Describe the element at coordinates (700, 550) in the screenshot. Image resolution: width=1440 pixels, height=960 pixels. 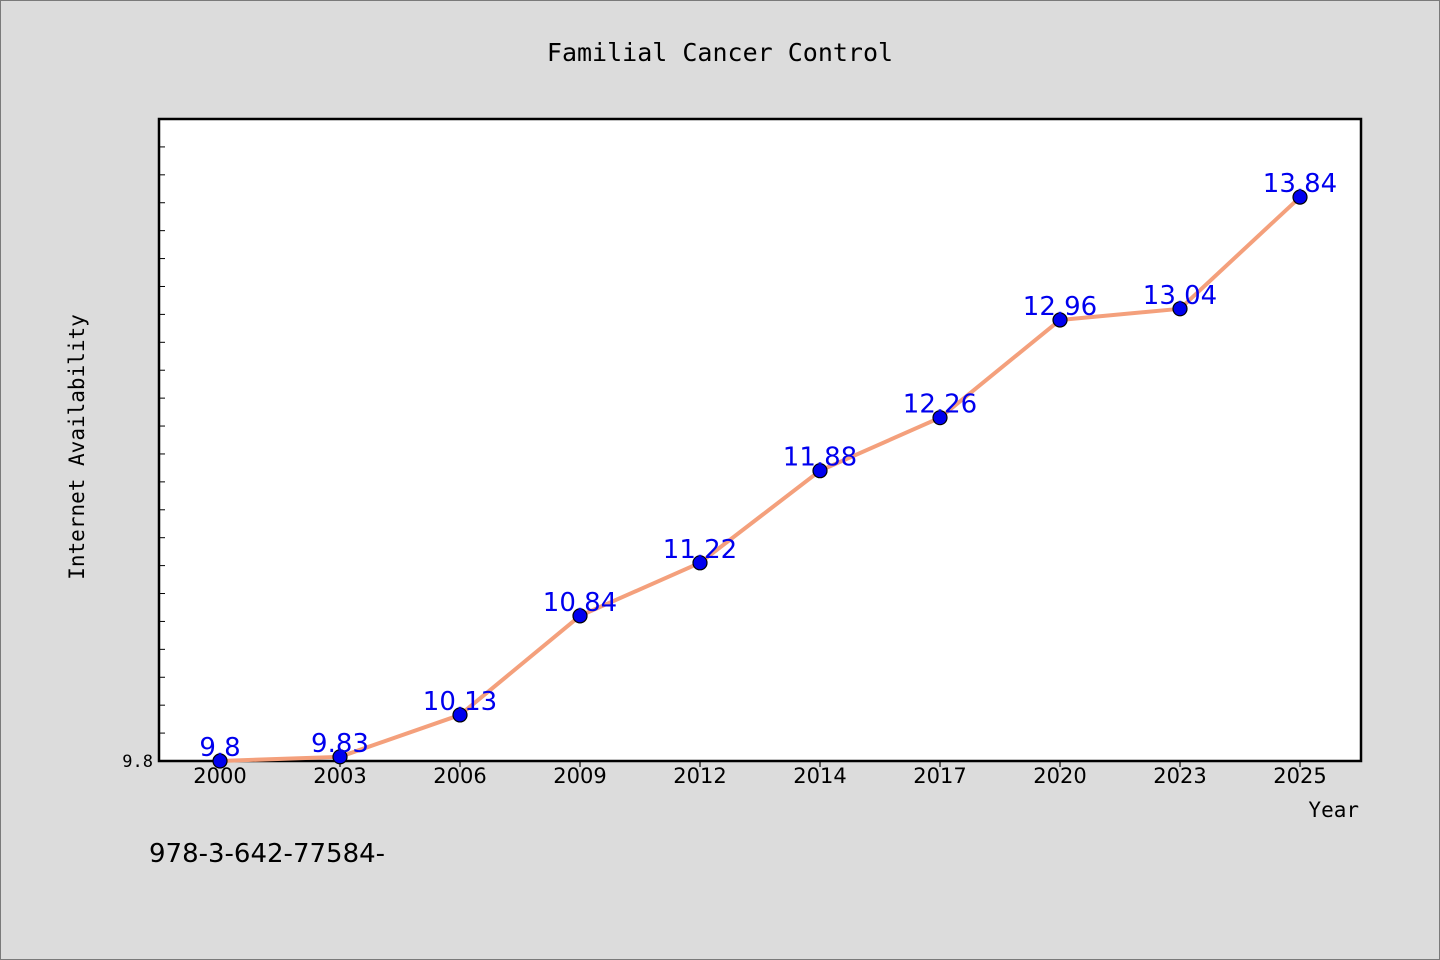
I see `data-label: 11.22` at that location.